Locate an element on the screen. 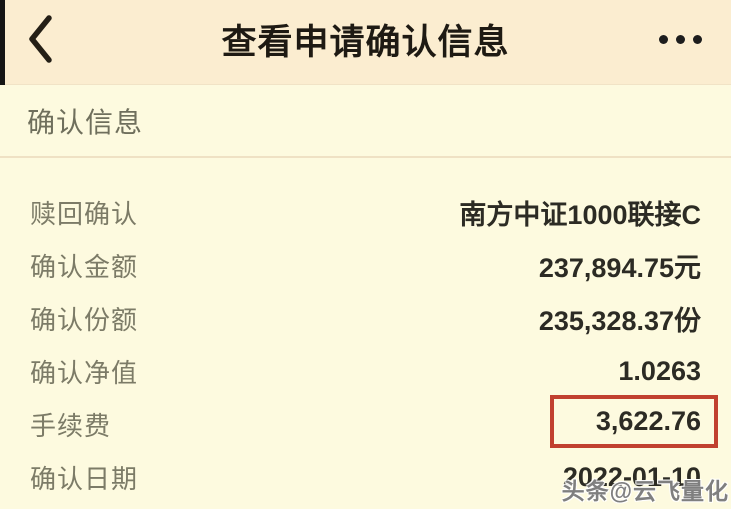 This screenshot has width=731, height=509. row-value-amount: 237,894.75元 is located at coordinates (619, 268).